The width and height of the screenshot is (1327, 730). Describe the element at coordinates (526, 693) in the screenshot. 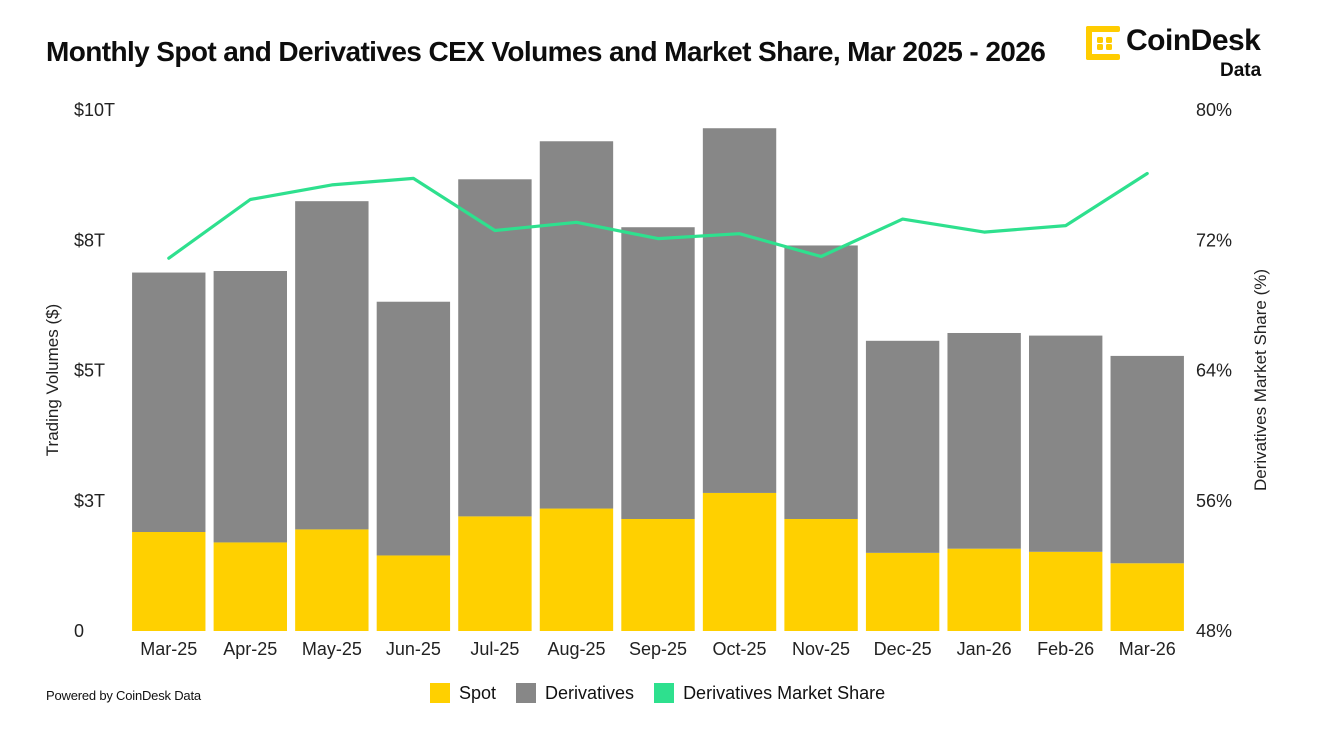

I see `legend-swatch-derivatives` at that location.